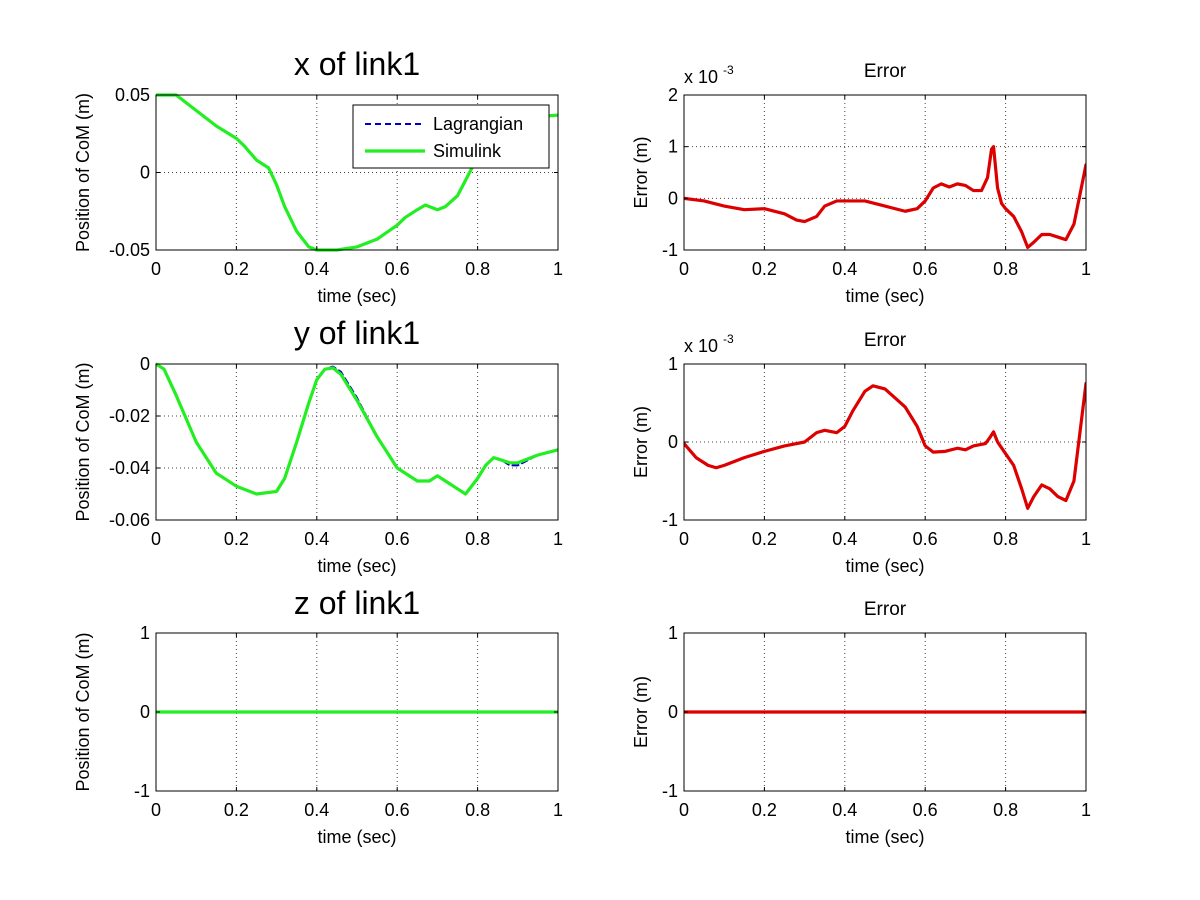 The width and height of the screenshot is (1200, 900). Describe the element at coordinates (357, 603) in the screenshot. I see `chart-title: z of link1` at that location.